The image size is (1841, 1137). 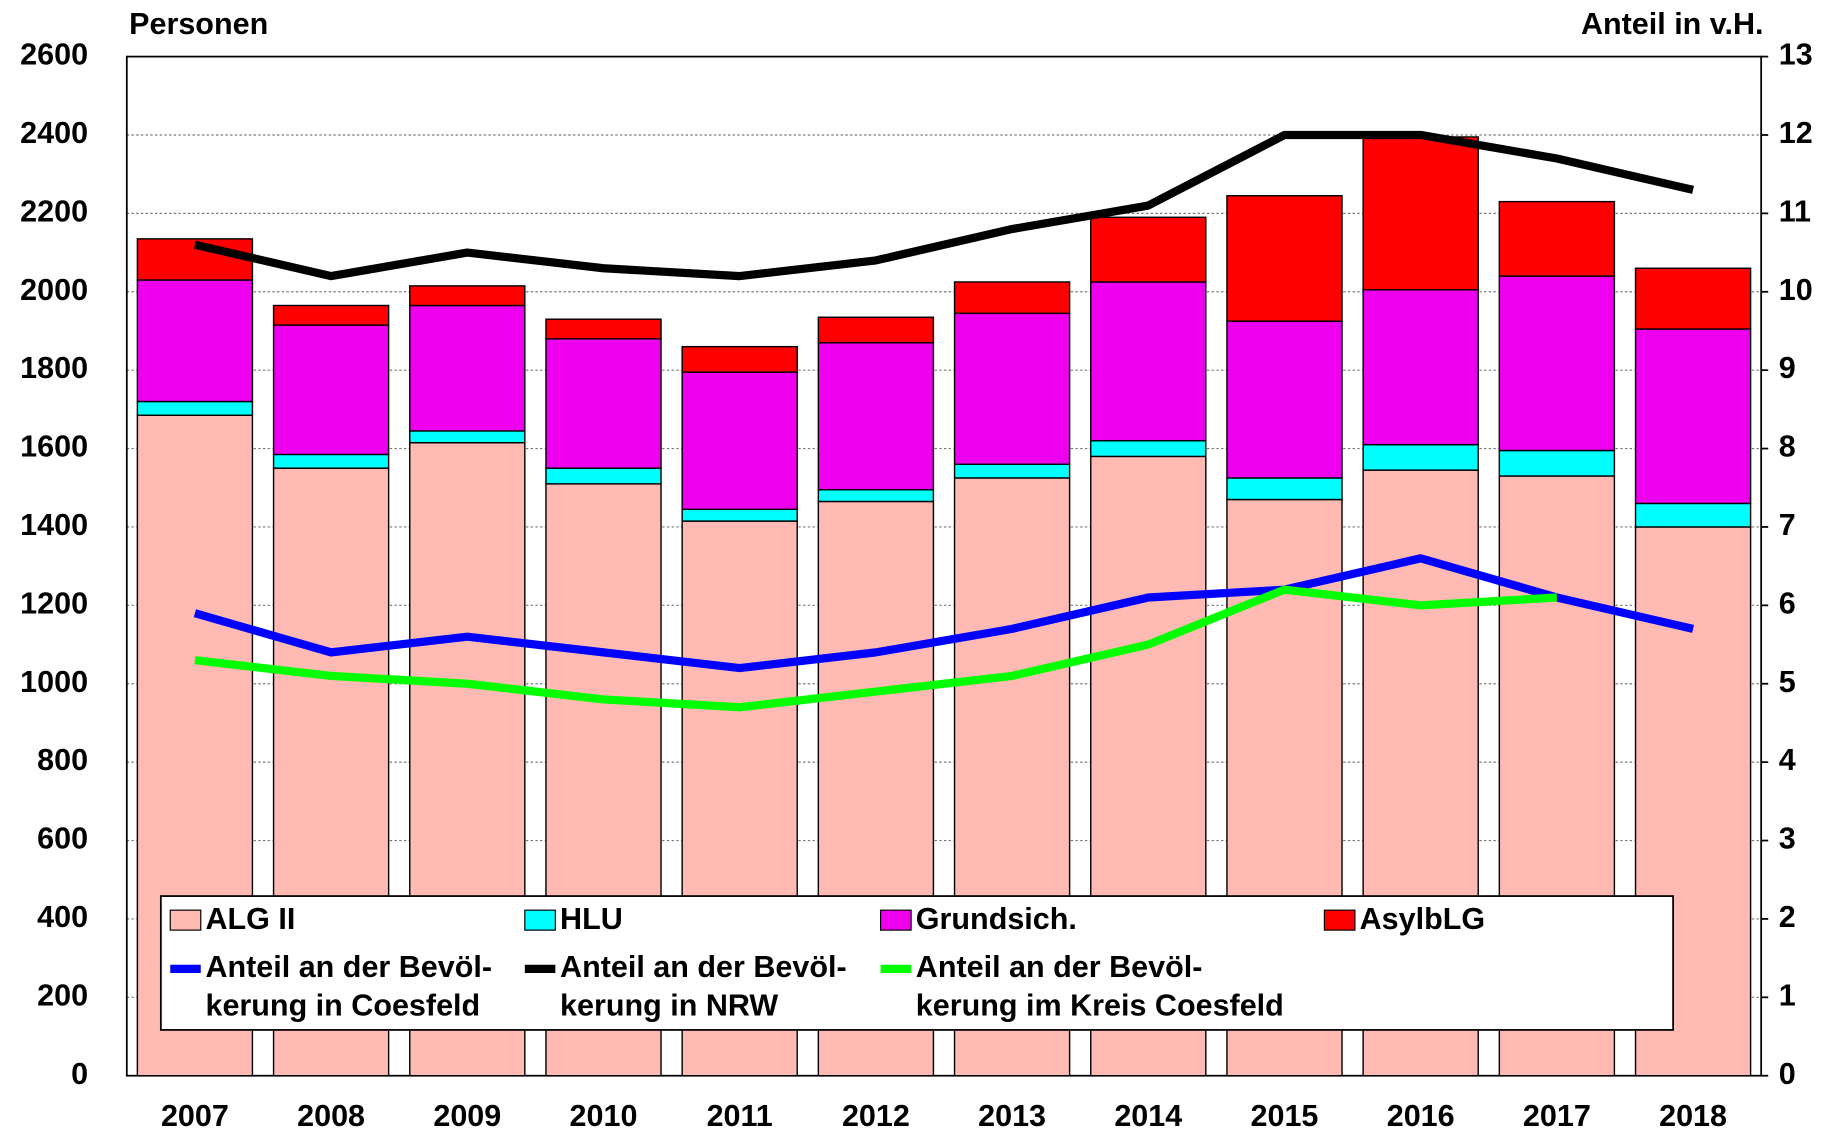 What do you see at coordinates (703, 986) in the screenshot?
I see `legend-label: Anteil an der Bevöl-kerung in NRW` at bounding box center [703, 986].